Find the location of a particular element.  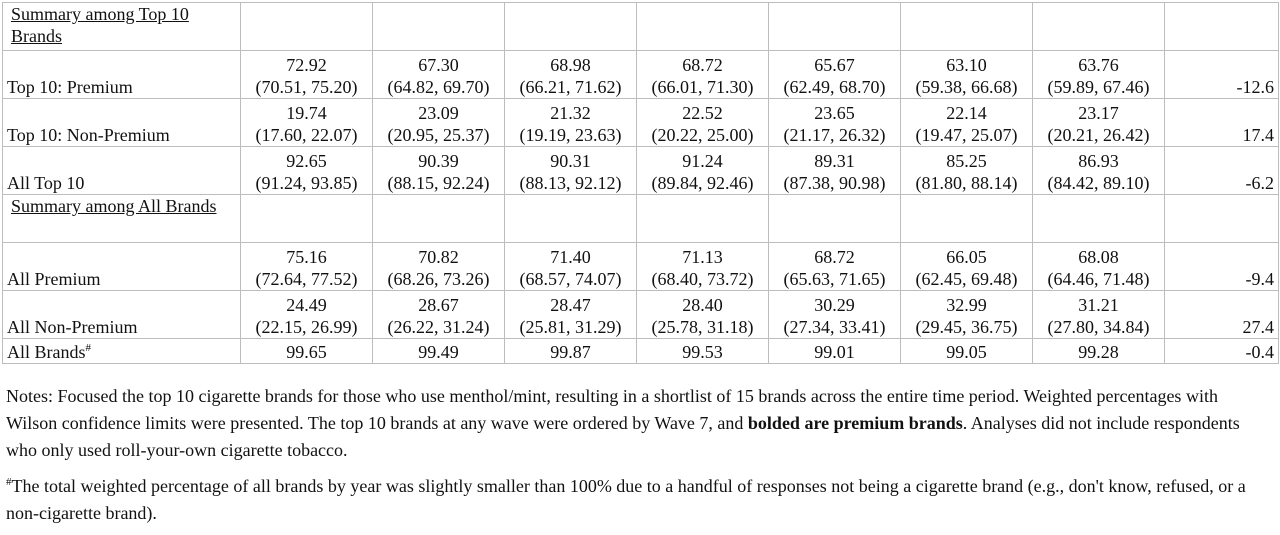

value-cell: 75.16 (72.64, 77.52) is located at coordinates (306, 266).